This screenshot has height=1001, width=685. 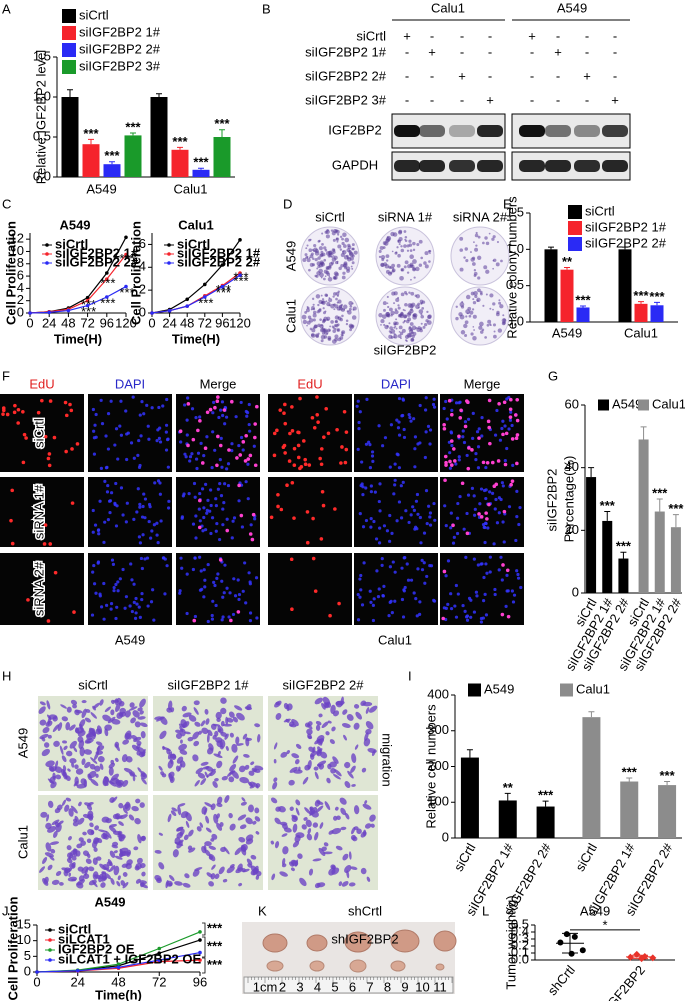 I want to click on point, so click(x=642, y=959).